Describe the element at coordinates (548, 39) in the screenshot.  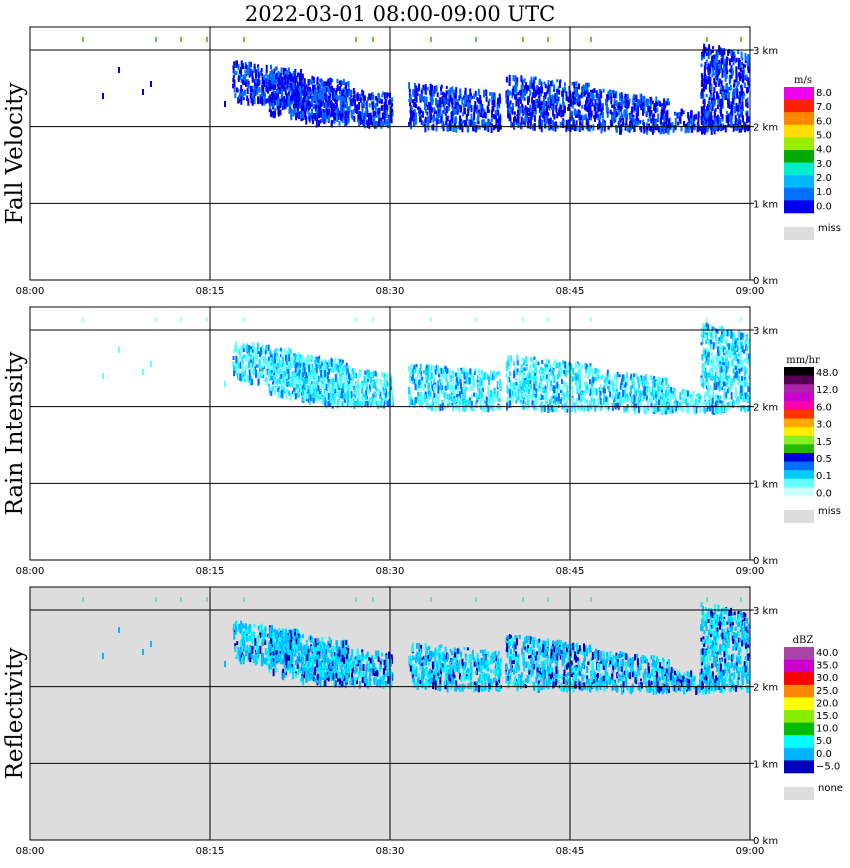
I see `echo-speck` at that location.